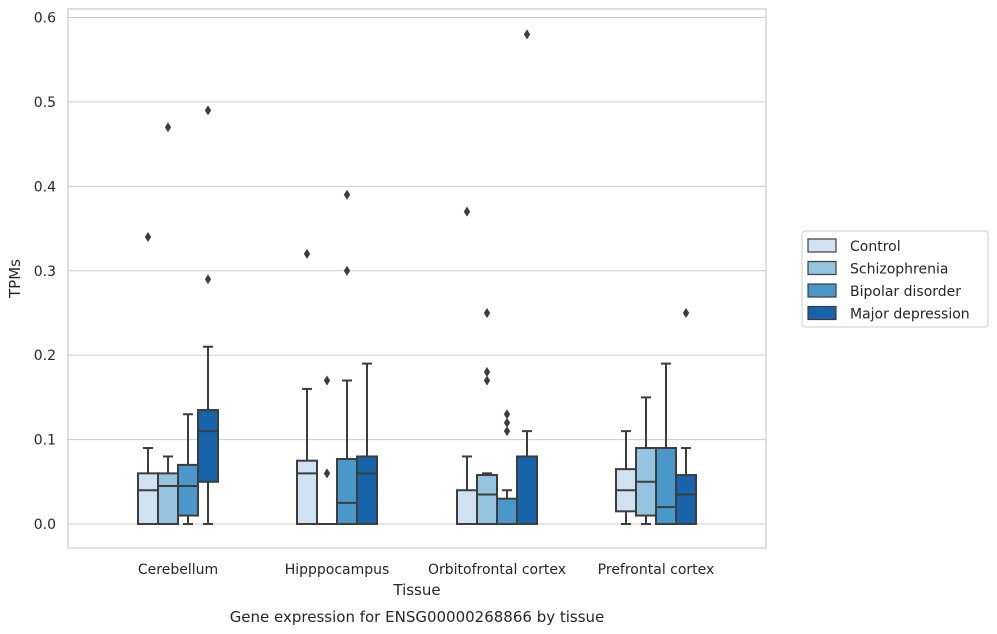 The width and height of the screenshot is (997, 634). I want to click on legend-frame, so click(895, 279).